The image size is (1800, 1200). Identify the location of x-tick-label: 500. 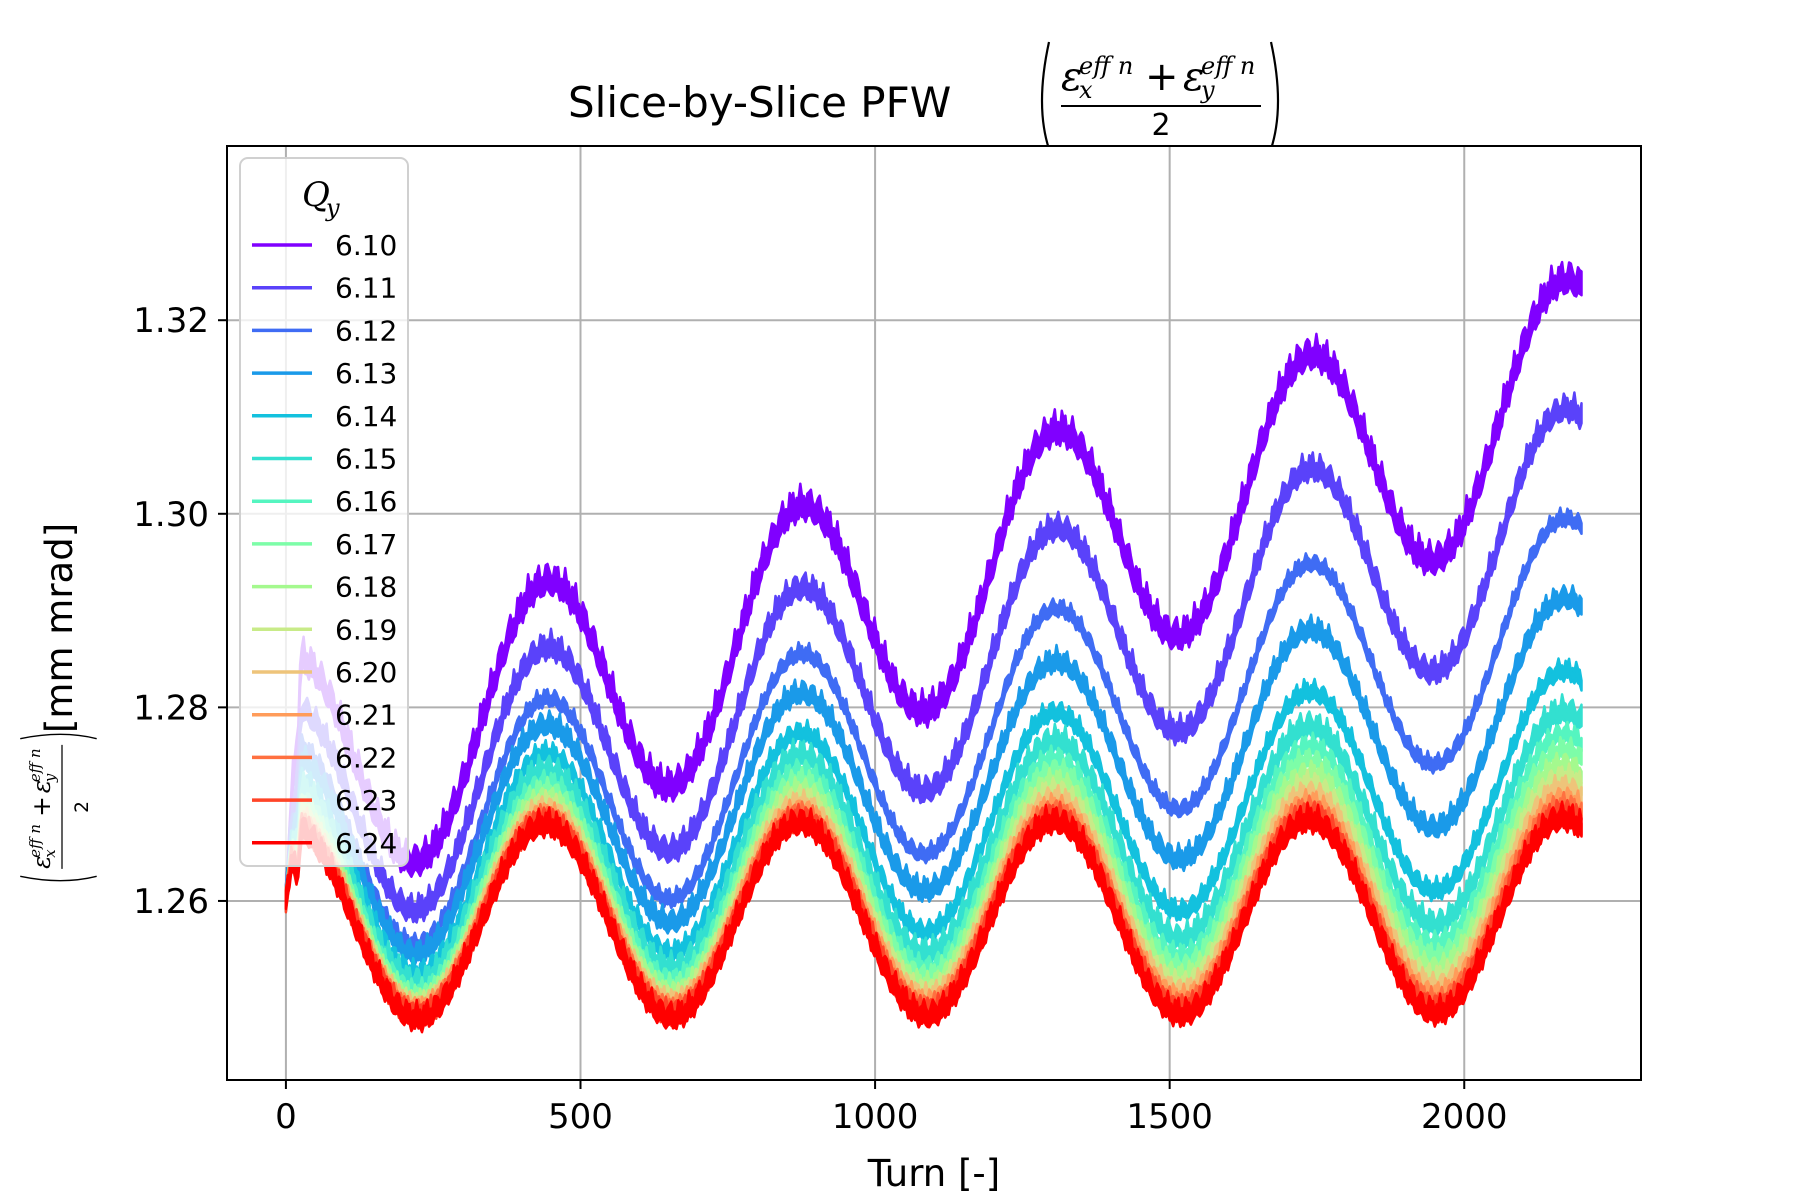
(580, 1117).